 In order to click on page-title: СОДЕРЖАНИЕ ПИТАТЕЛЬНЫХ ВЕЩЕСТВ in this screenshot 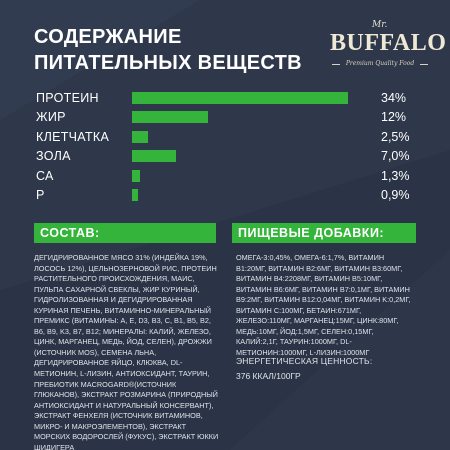, I will do `click(168, 50)`.